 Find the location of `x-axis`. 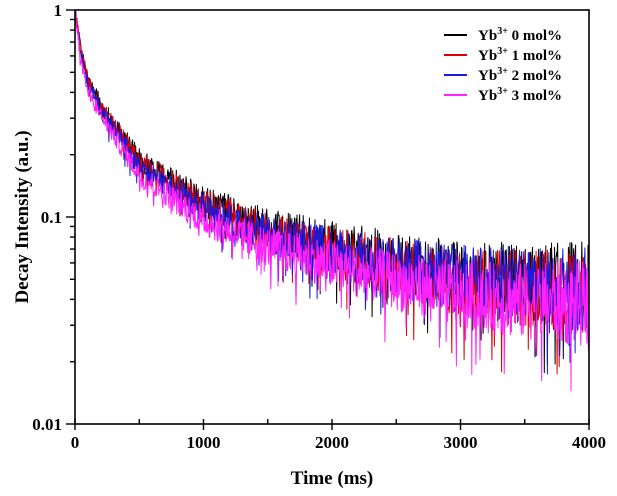

x-axis is located at coordinates (332, 424).